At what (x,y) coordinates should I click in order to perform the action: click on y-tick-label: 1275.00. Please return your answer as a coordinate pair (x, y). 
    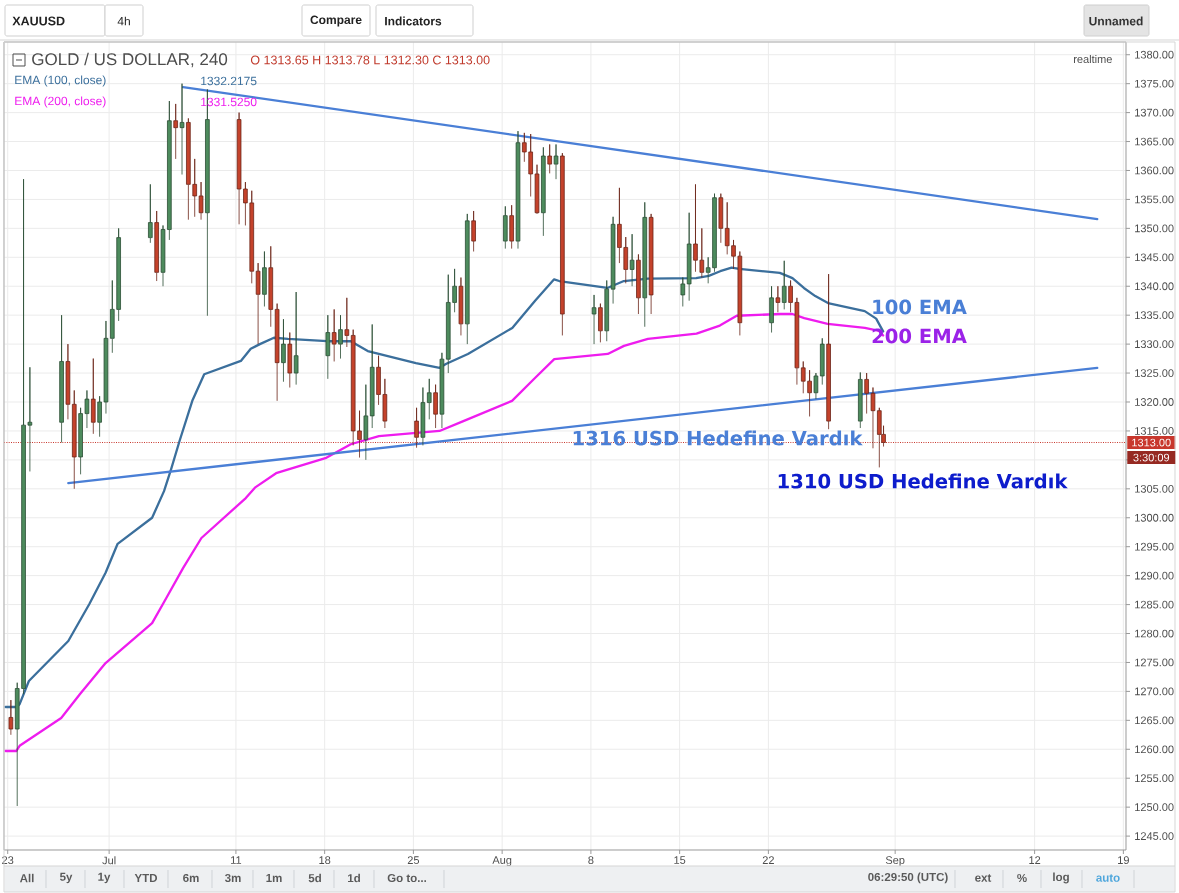
    Looking at the image, I should click on (1154, 662).